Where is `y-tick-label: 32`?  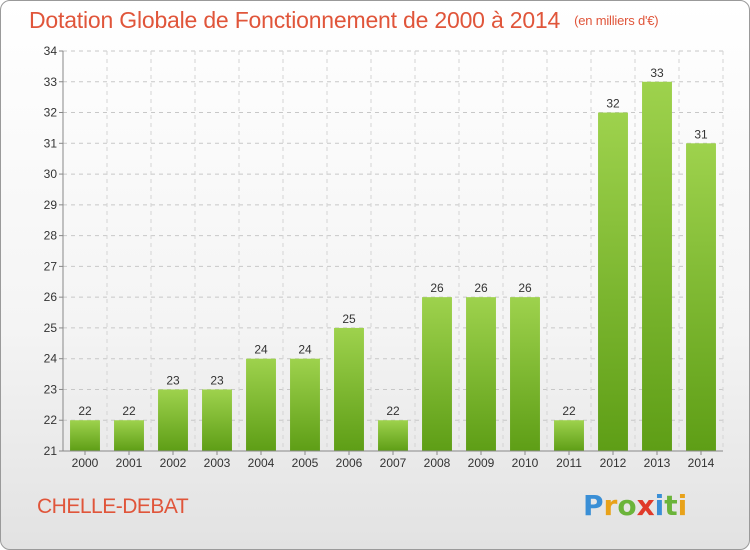 y-tick-label: 32 is located at coordinates (51, 113).